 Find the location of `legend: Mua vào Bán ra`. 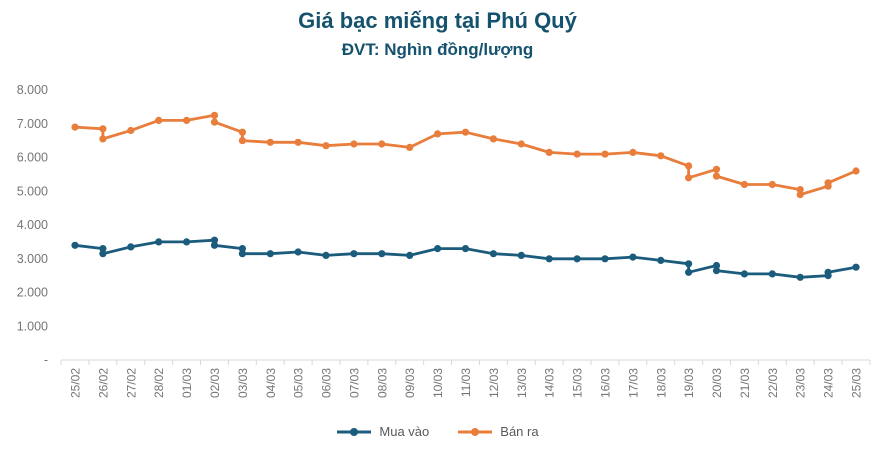

legend: Mua vào Bán ra is located at coordinates (437, 431).